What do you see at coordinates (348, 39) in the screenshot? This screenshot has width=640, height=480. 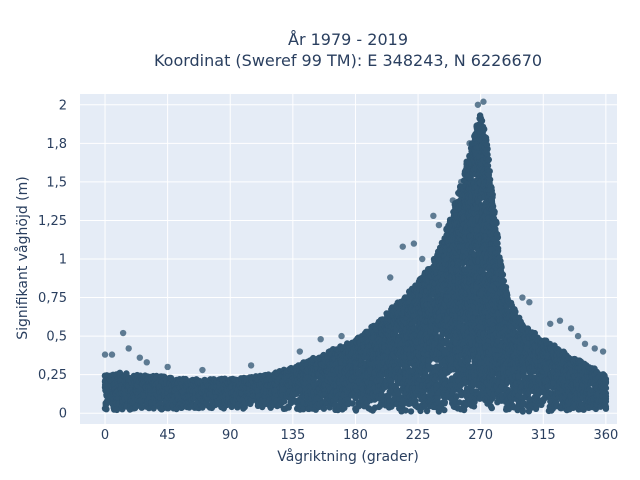 I see `chart-title-line-1: År 1979 - 2019` at bounding box center [348, 39].